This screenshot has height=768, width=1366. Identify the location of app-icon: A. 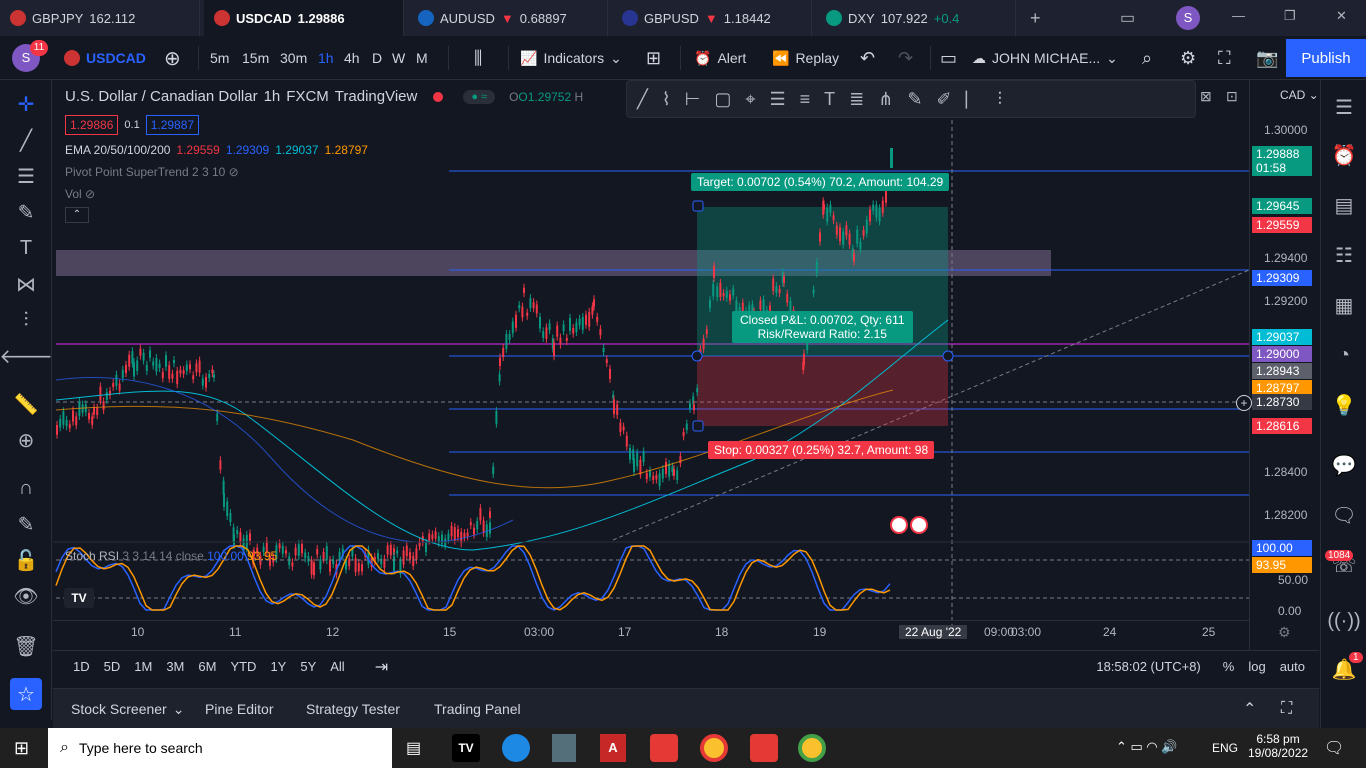
(613, 748).